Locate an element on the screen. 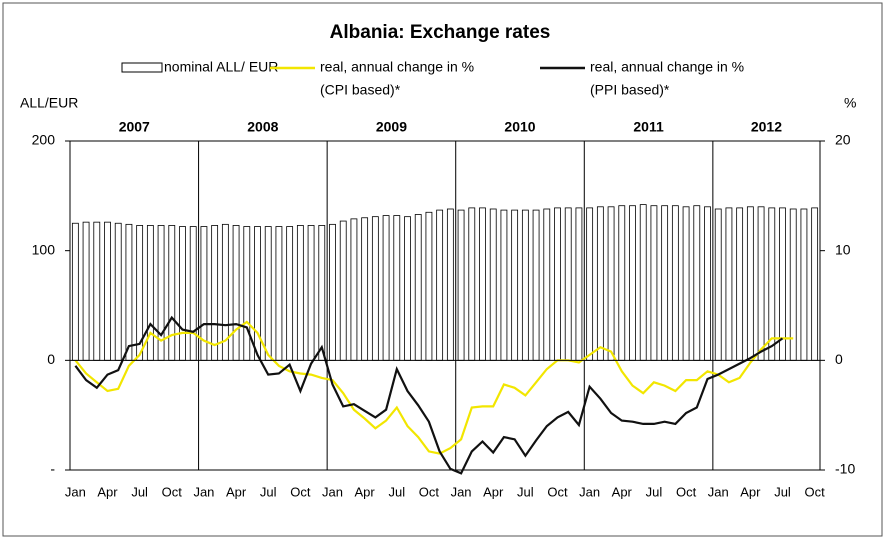  legend-note: (PPI based)* is located at coordinates (630, 90).